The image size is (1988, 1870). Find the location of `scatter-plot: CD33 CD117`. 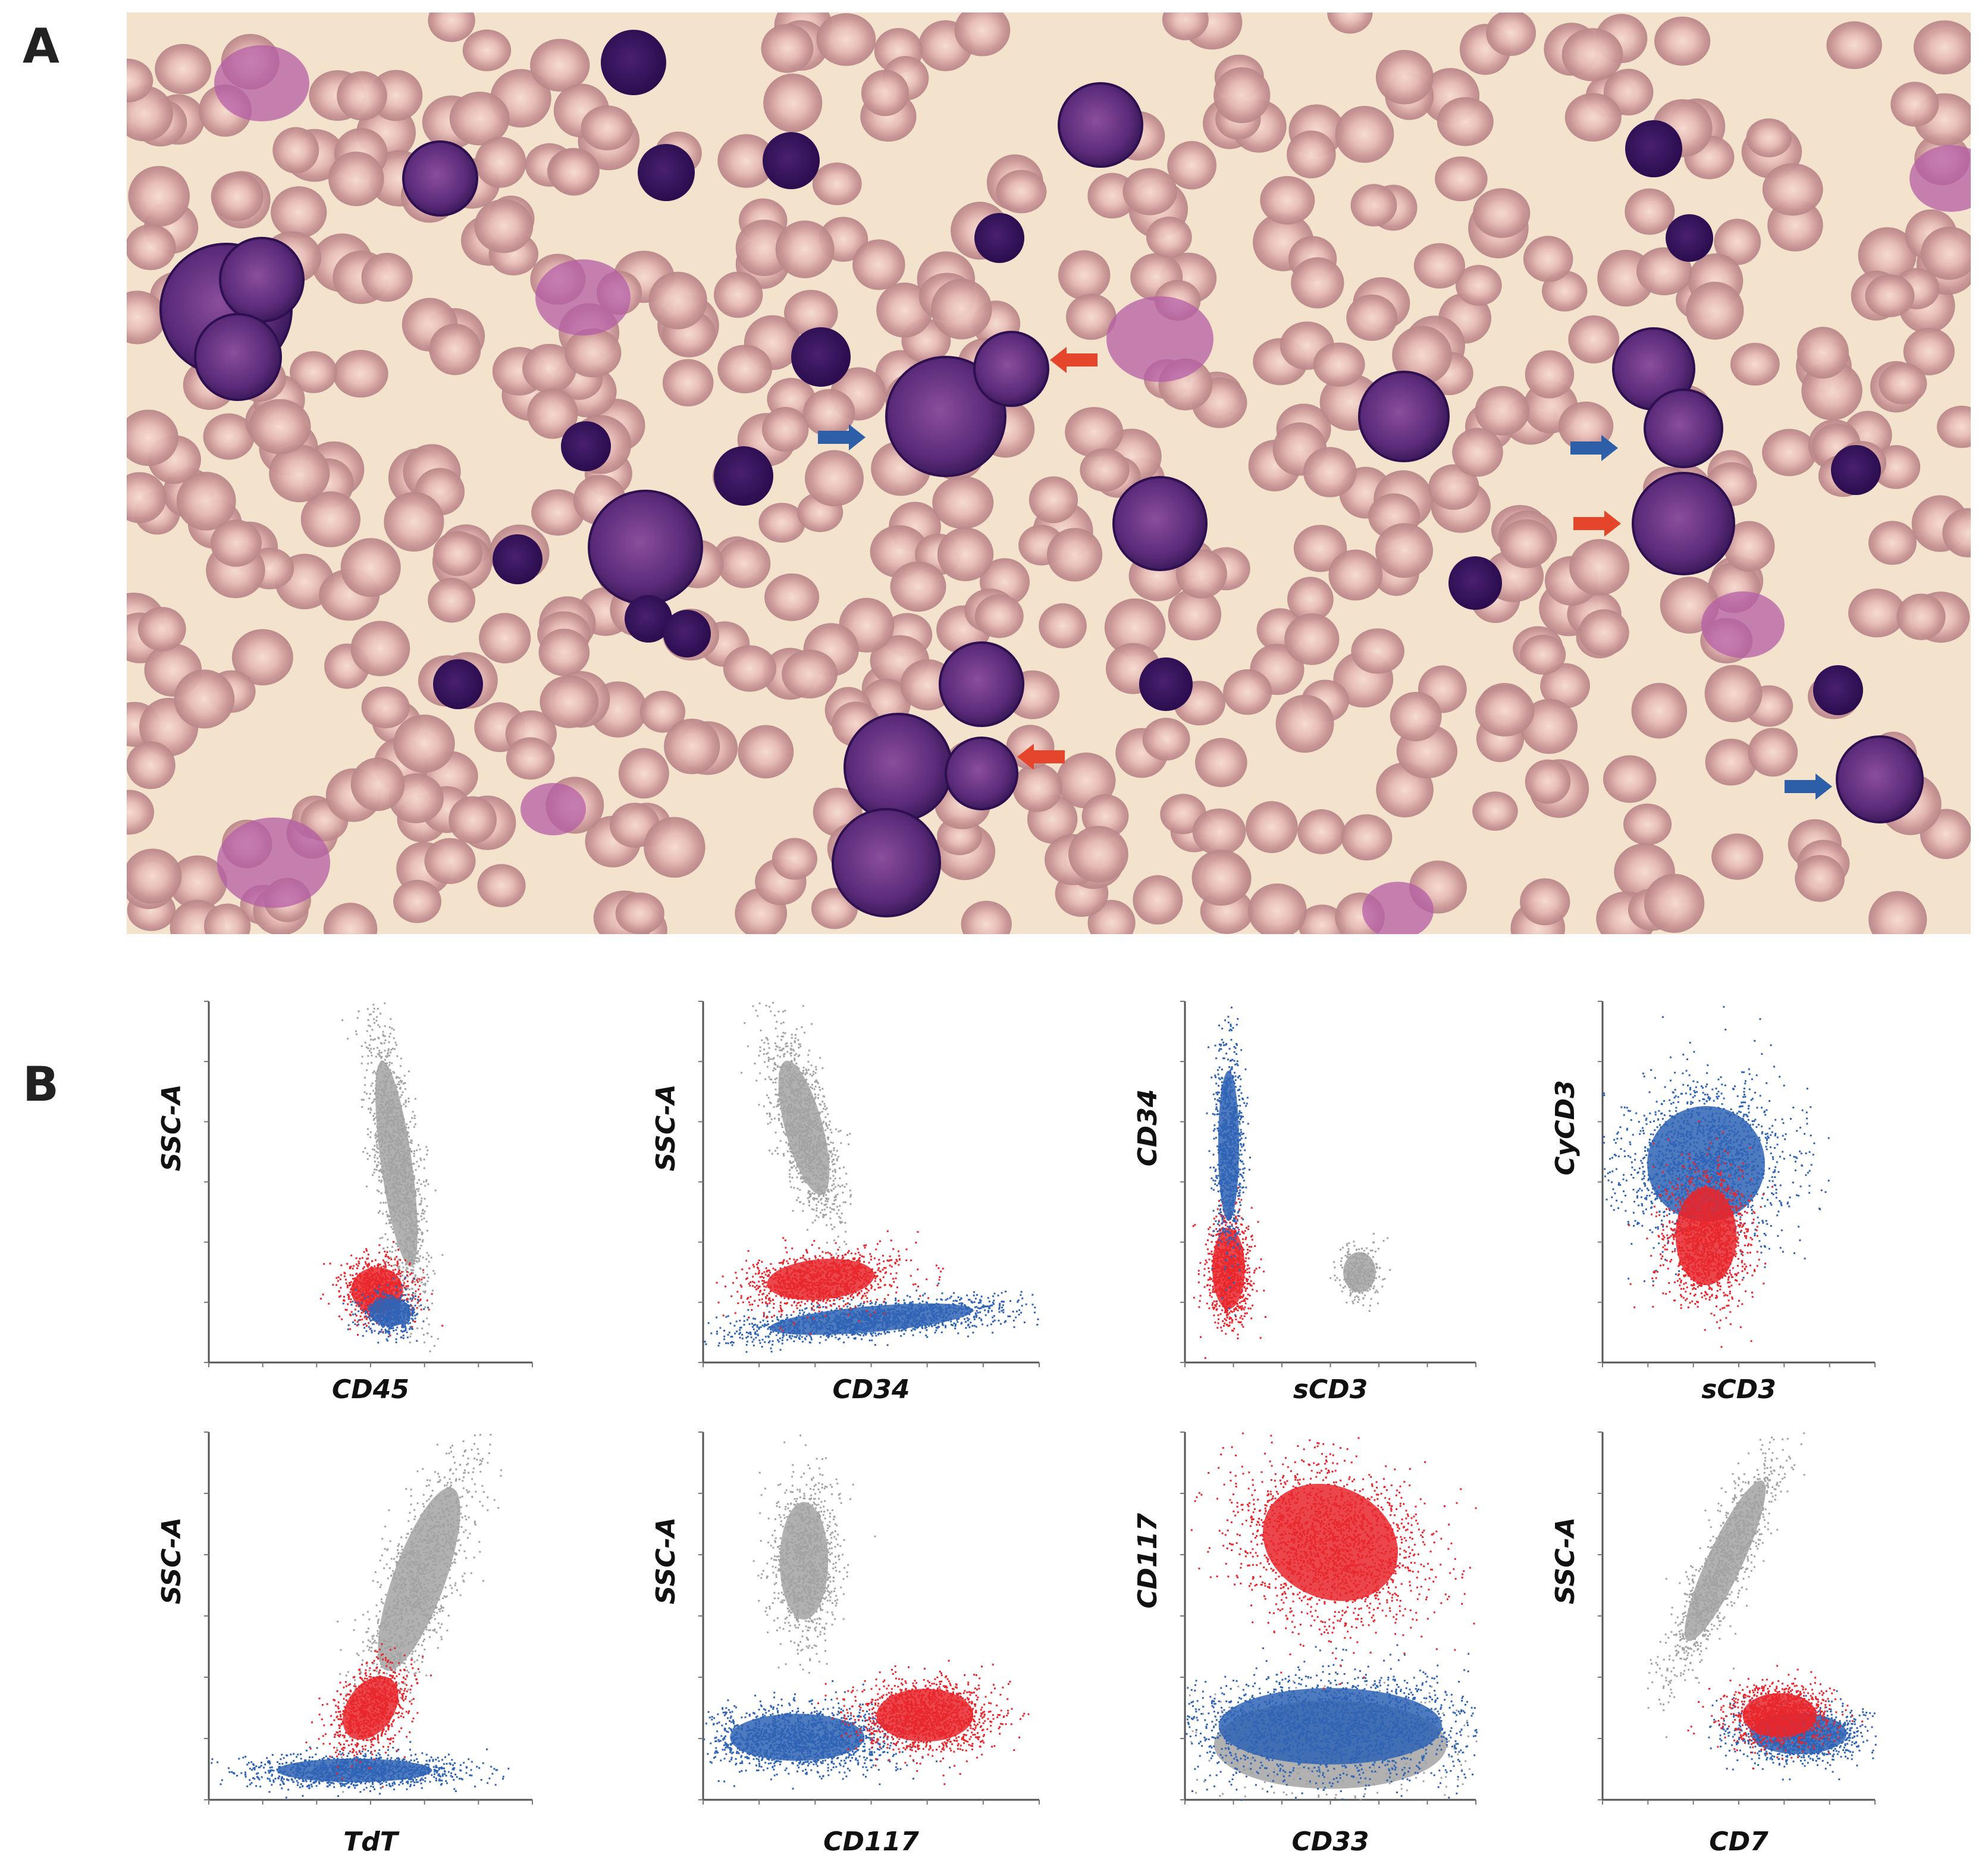

scatter-plot: CD33 CD117 is located at coordinates (1305, 1644).